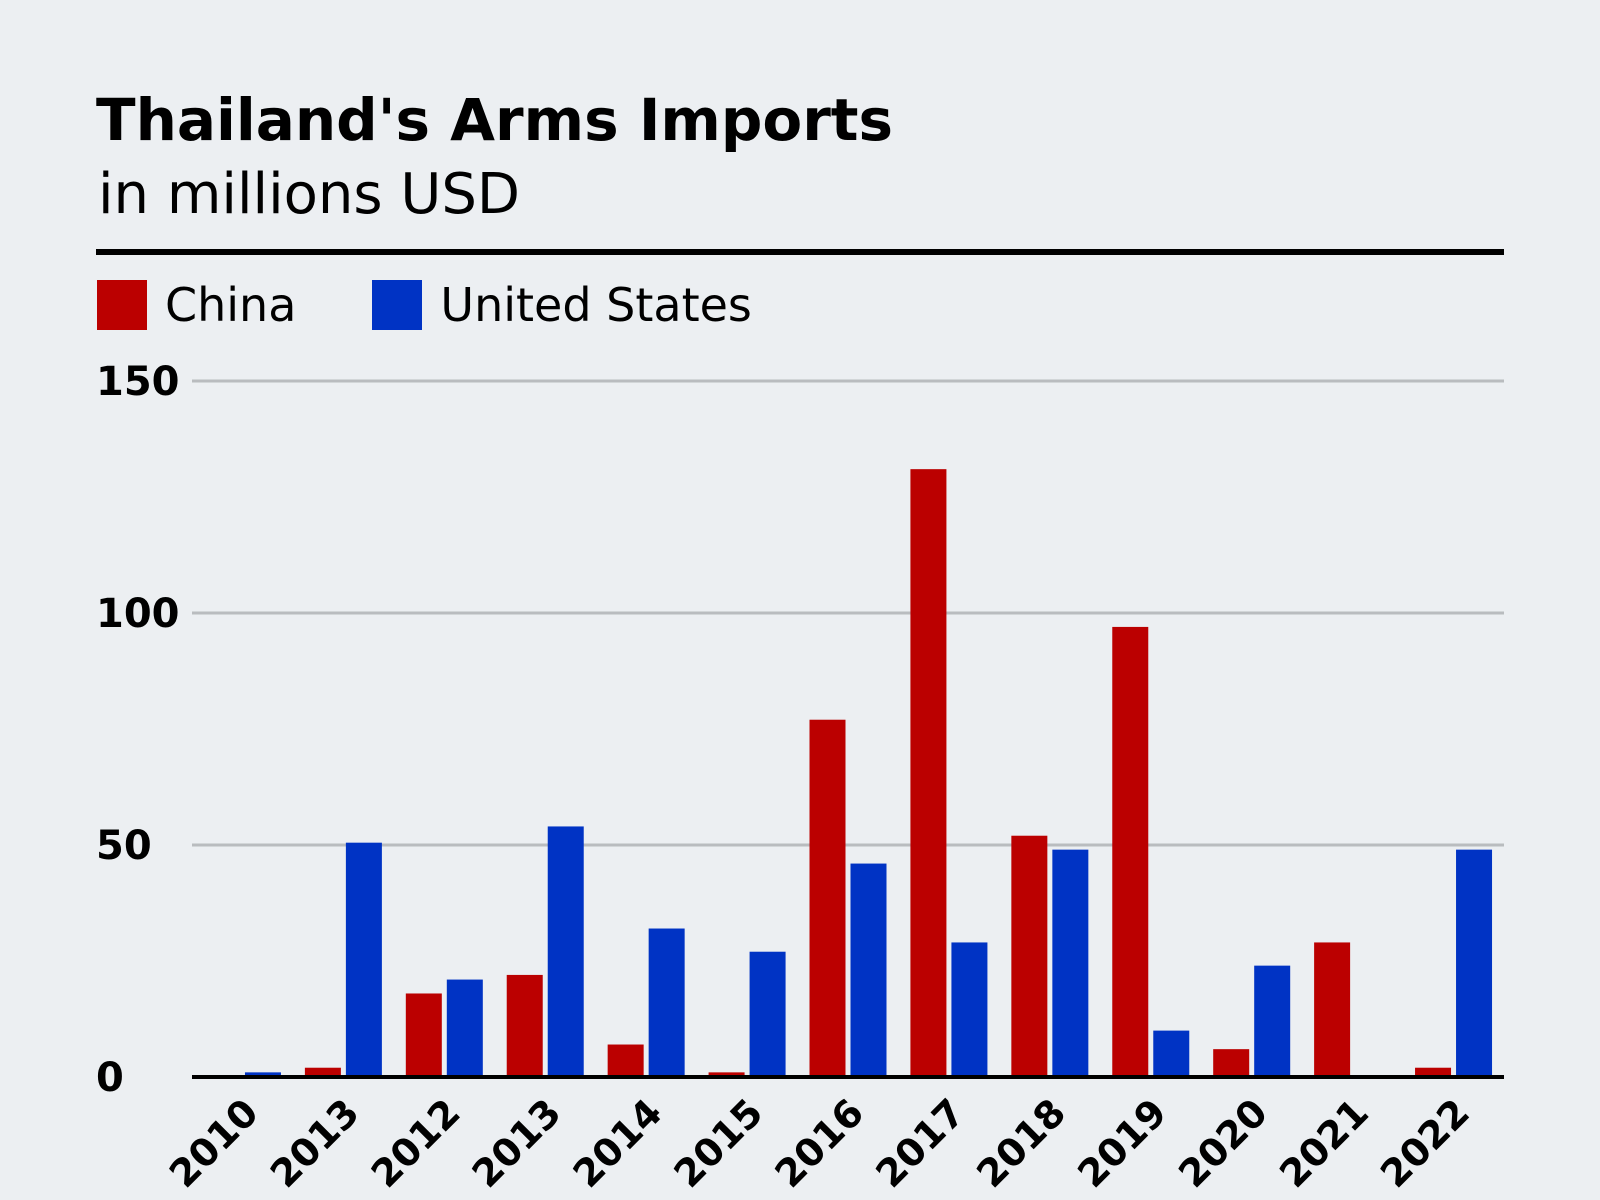  I want to click on x-tick-label: 2017, so click(920, 1143).